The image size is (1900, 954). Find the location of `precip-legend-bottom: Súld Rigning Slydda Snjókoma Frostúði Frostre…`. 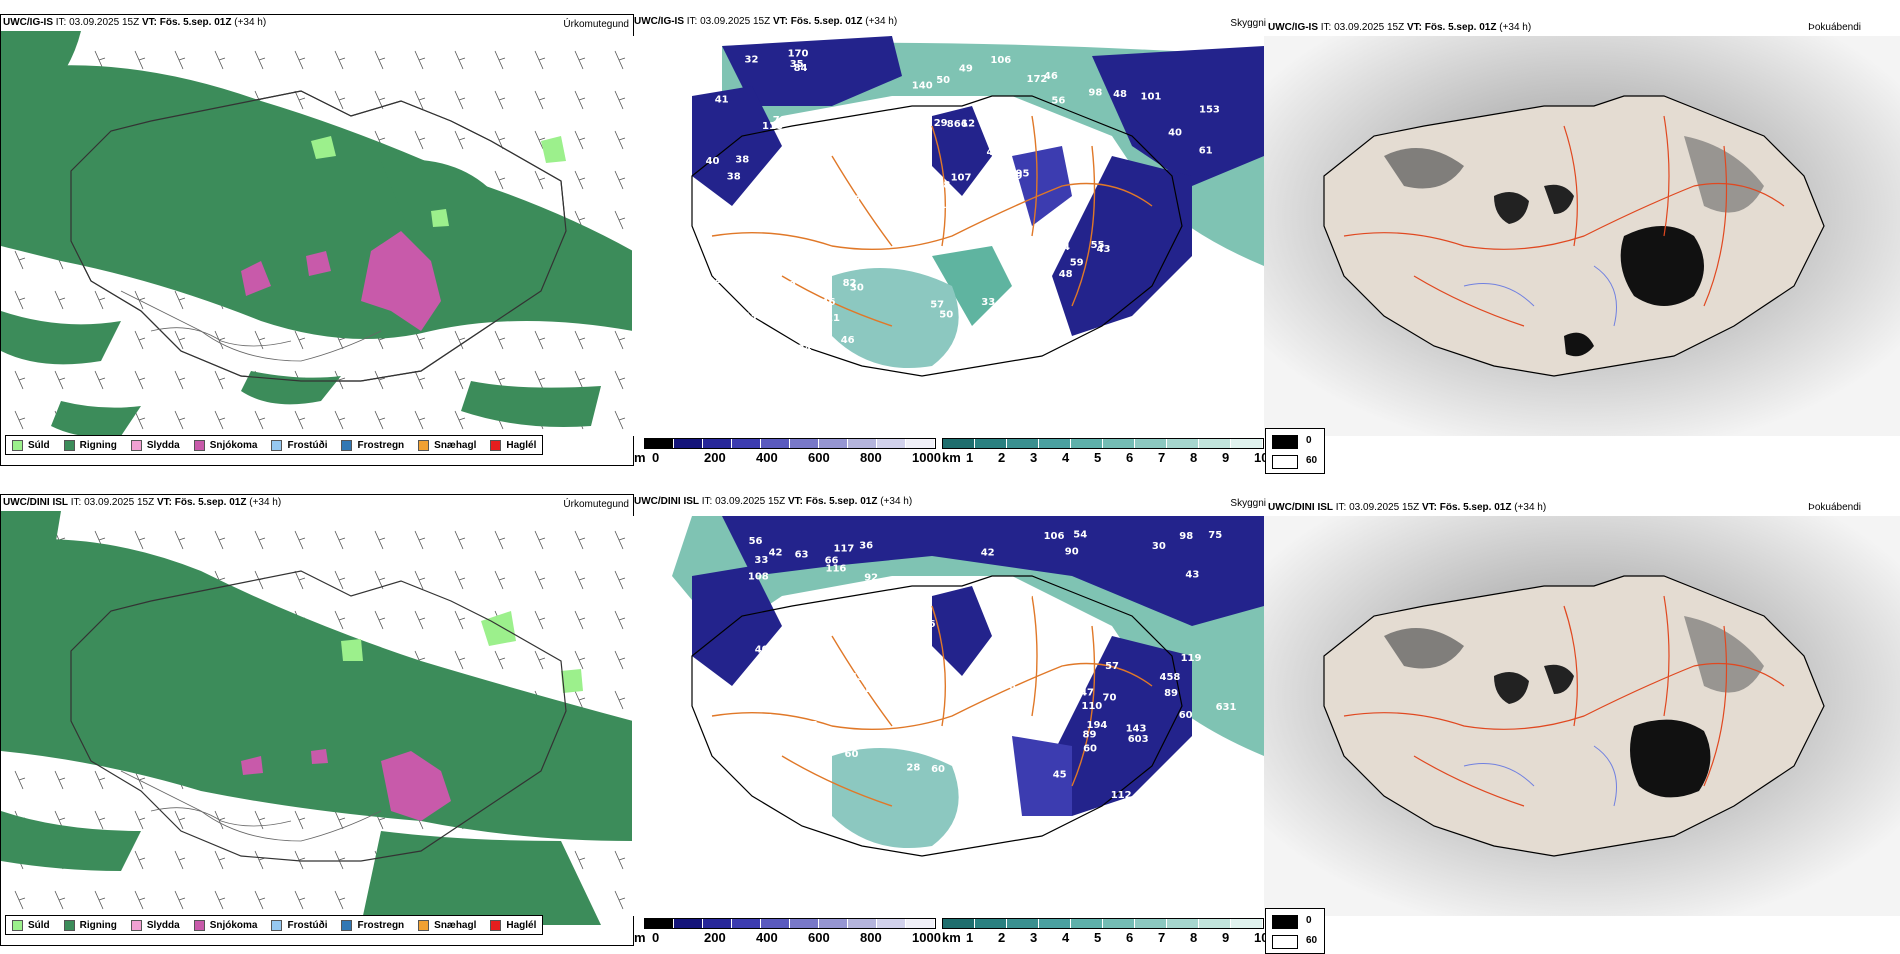

precip-legend-bottom: Súld Rigning Slydda Snjókoma Frostúði Frostre… is located at coordinates (274, 925).